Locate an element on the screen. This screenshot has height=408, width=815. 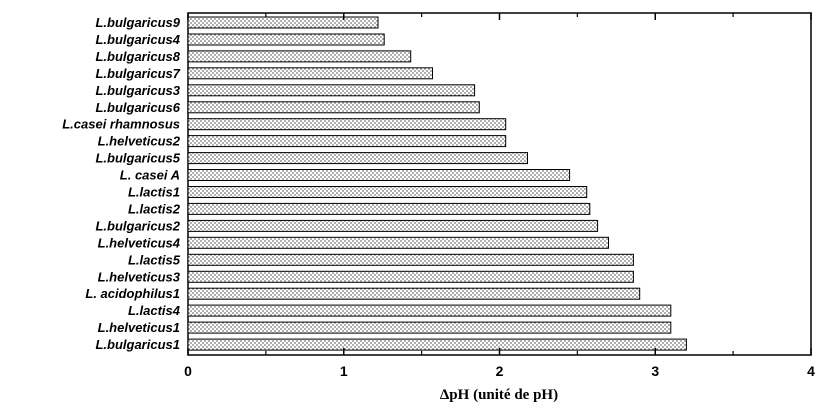
x-tick-label: 1 is located at coordinates (344, 371).